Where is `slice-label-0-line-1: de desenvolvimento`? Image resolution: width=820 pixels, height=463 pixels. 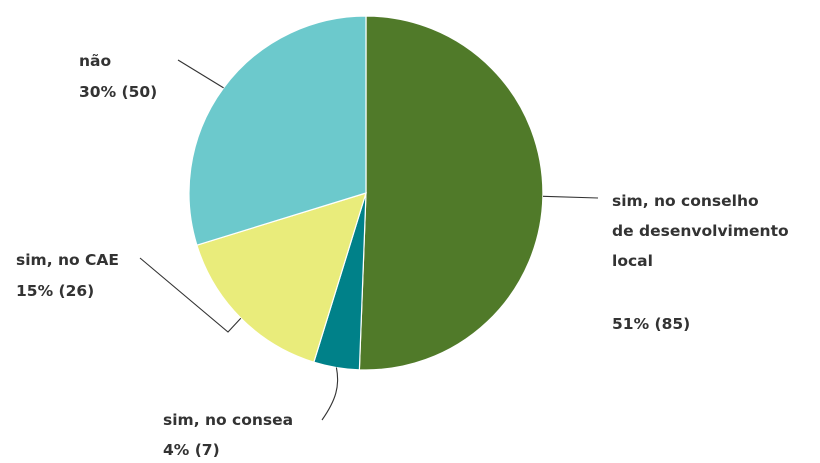 slice-label-0-line-1: de desenvolvimento is located at coordinates (700, 231).